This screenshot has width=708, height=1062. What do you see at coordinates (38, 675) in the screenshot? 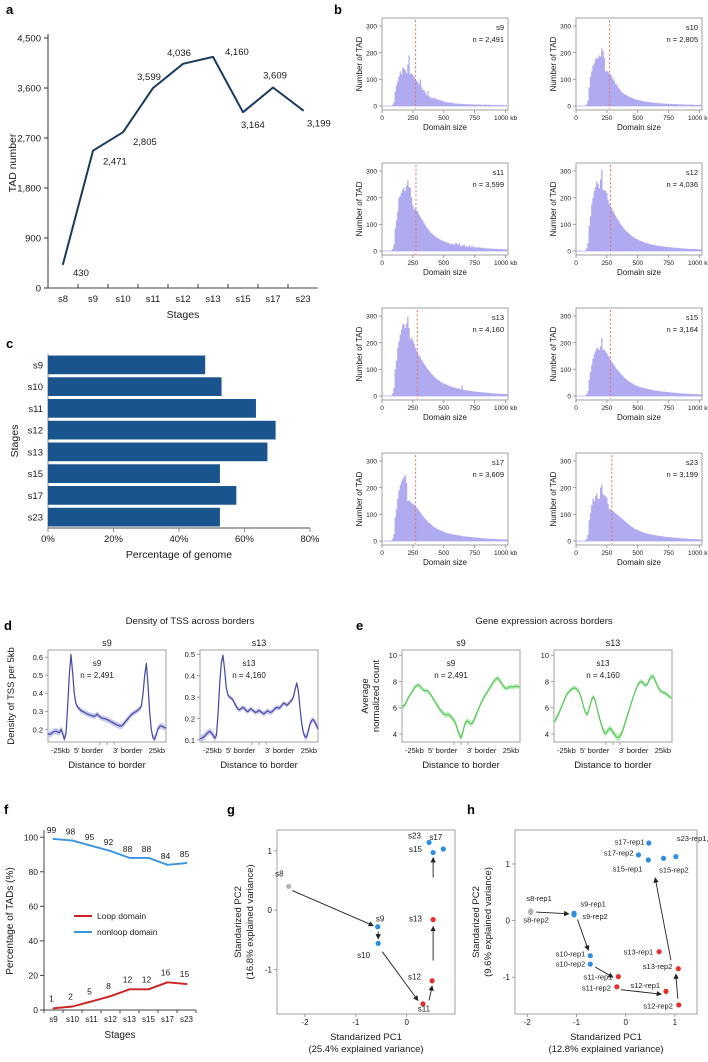
I see `y-tick-label: 0.5` at bounding box center [38, 675].